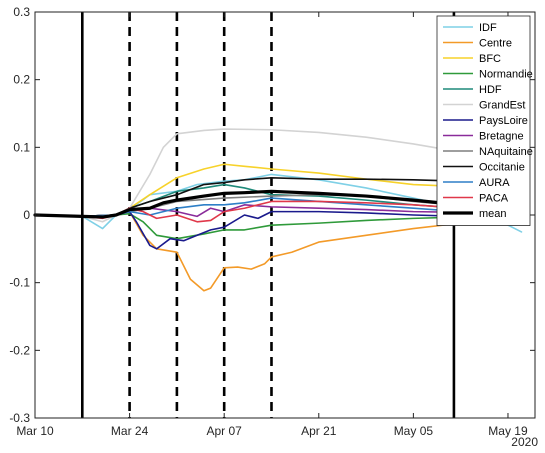 This screenshot has height=453, width=545. Describe the element at coordinates (225, 431) in the screenshot. I see `x-tick-label: Apr 07` at that location.